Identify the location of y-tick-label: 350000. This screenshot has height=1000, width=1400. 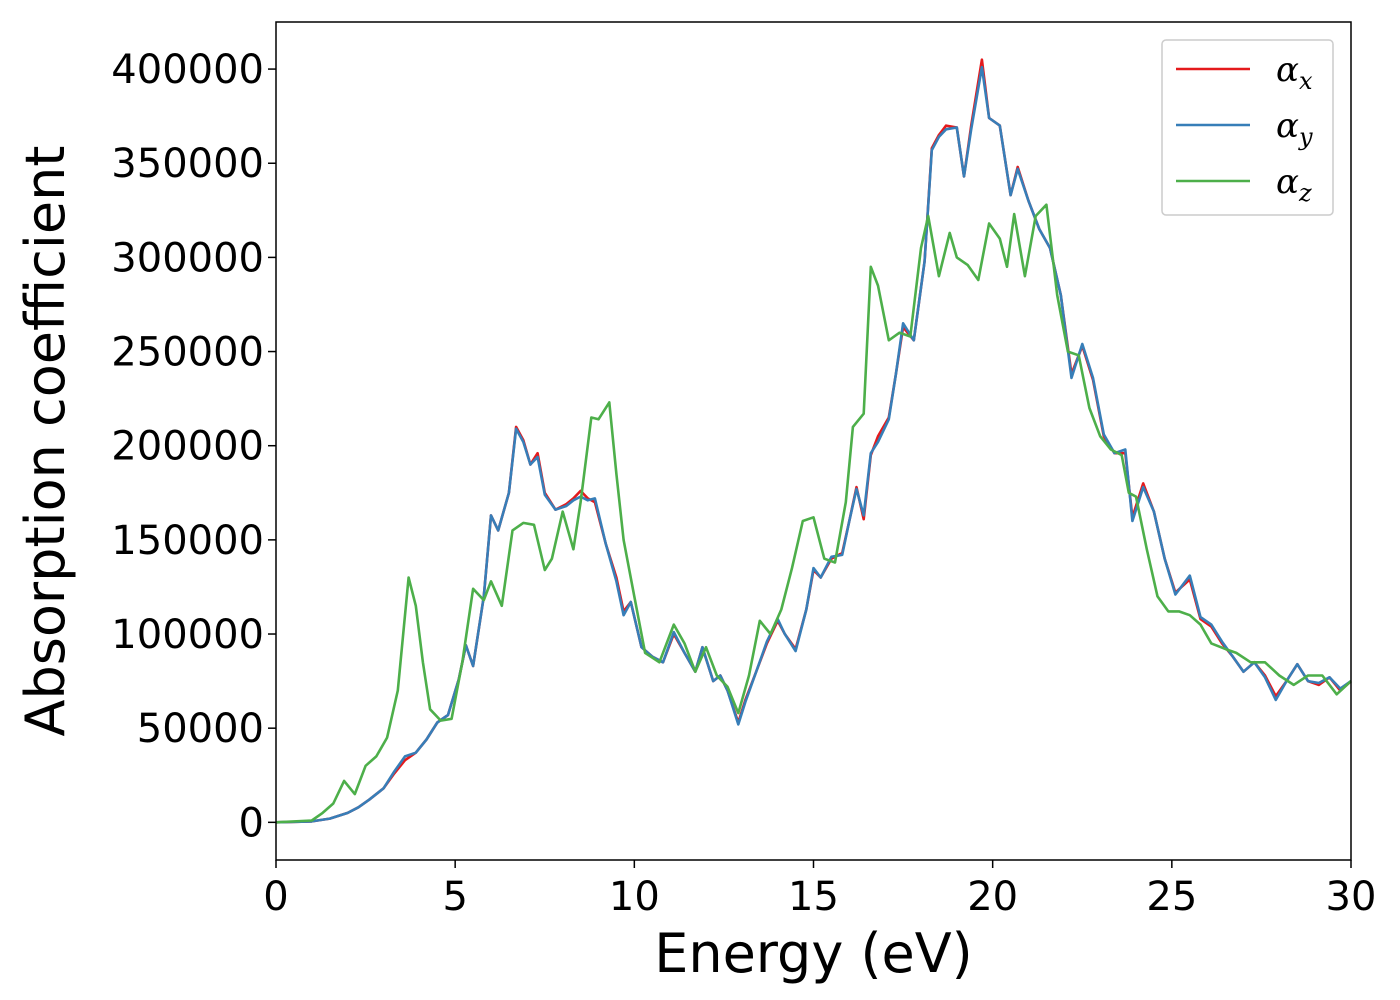
(187, 164).